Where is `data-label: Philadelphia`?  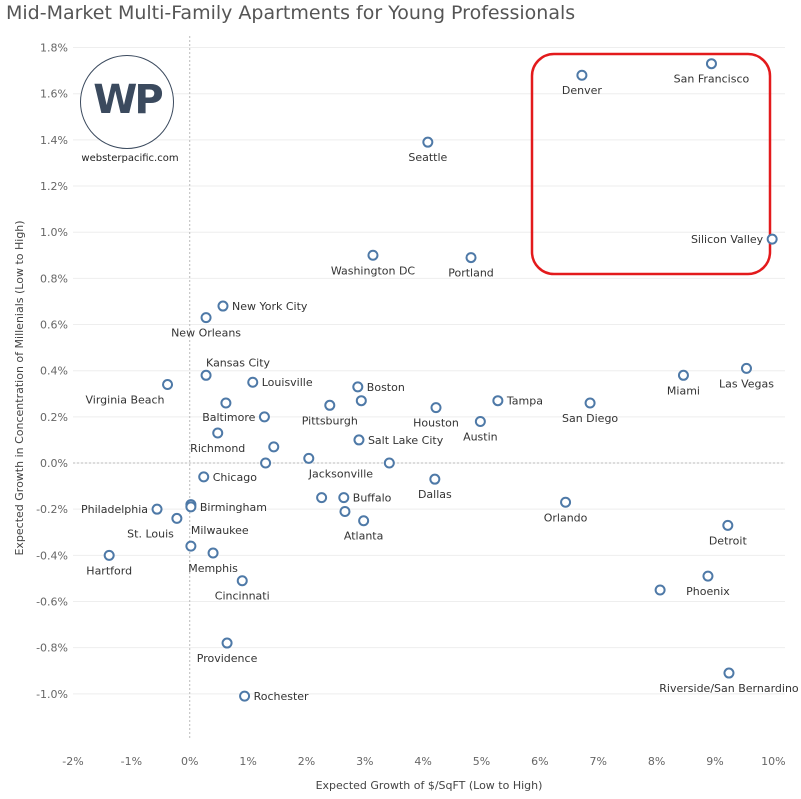
data-label: Philadelphia is located at coordinates (114, 509).